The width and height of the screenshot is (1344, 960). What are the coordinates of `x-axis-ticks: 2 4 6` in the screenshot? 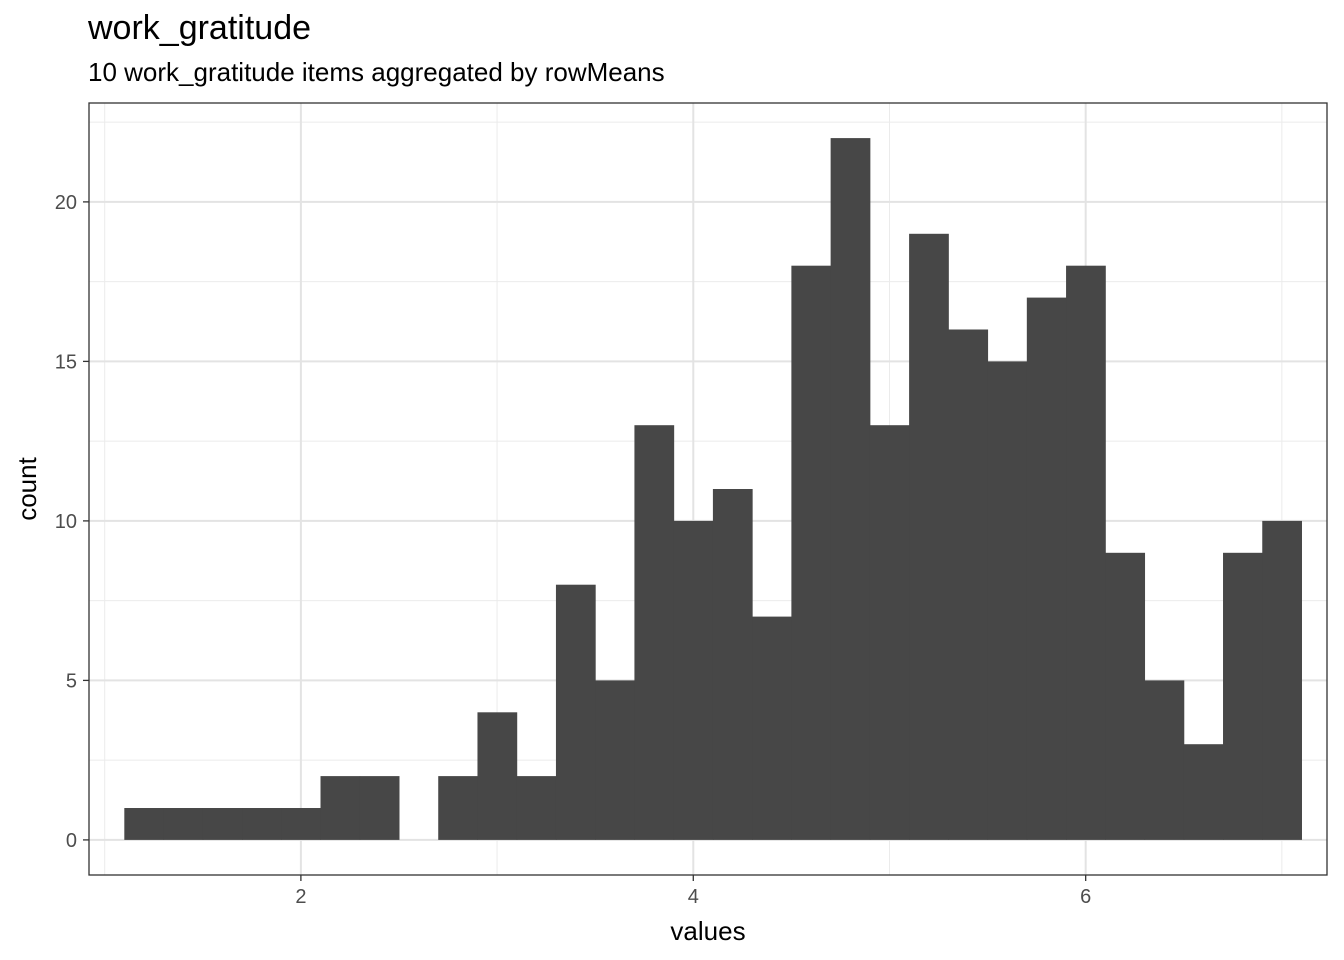 It's located at (693, 891).